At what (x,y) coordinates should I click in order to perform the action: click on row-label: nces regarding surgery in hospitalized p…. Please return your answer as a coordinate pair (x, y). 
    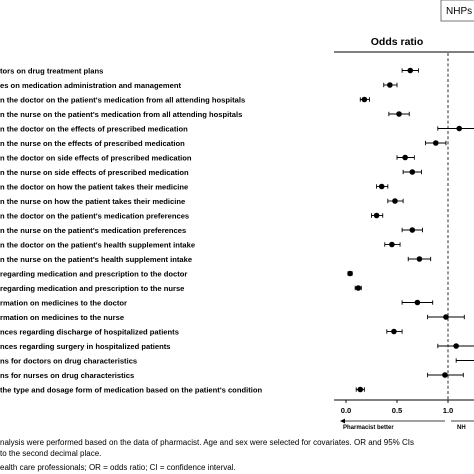
    Looking at the image, I should click on (85, 346).